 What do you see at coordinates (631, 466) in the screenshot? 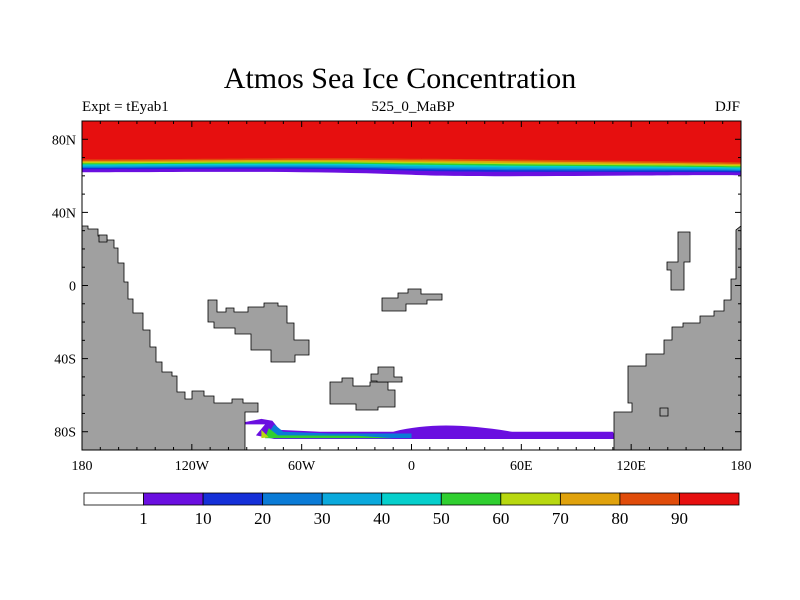
I see `x-tick-label: 120E` at bounding box center [631, 466].